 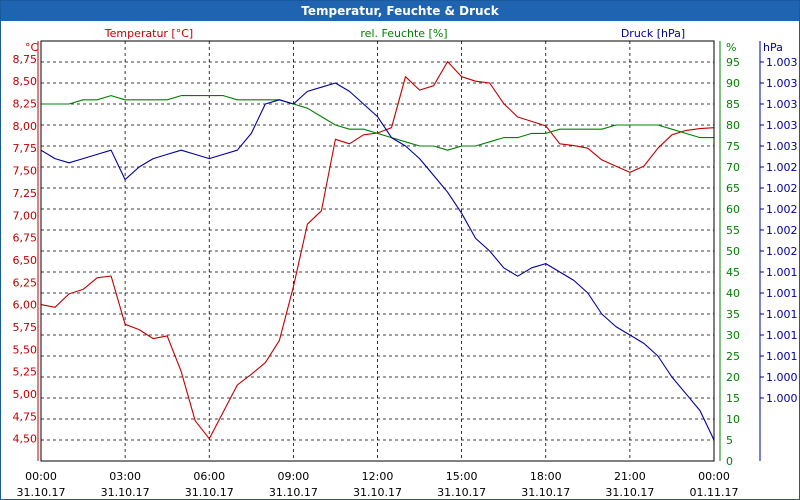 What do you see at coordinates (377, 123) in the screenshot?
I see `humidity-series-line` at bounding box center [377, 123].